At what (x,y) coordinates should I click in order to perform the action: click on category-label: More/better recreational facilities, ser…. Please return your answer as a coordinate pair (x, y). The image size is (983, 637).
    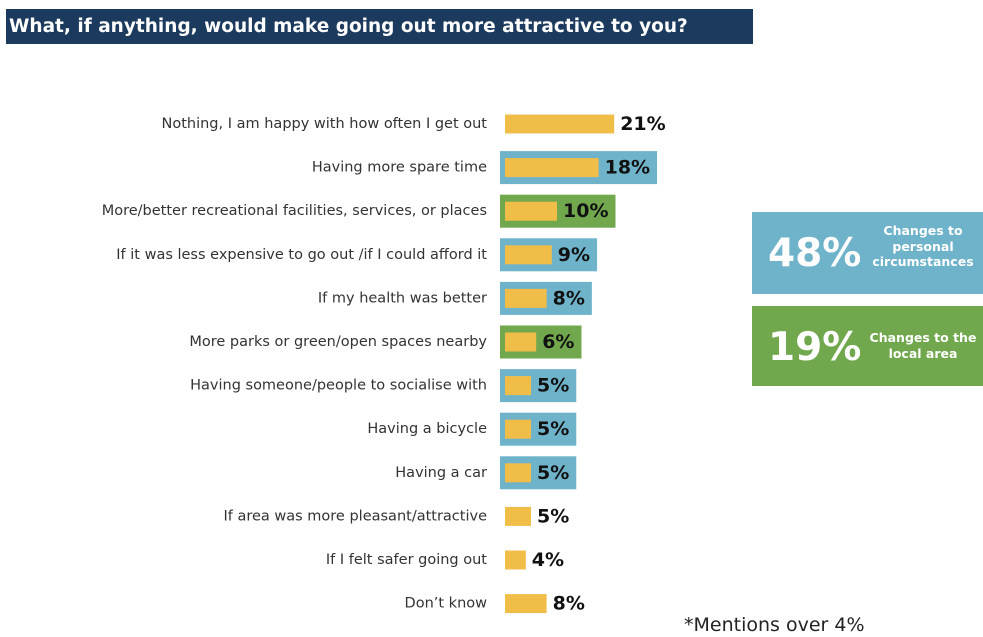
    Looking at the image, I should click on (294, 211).